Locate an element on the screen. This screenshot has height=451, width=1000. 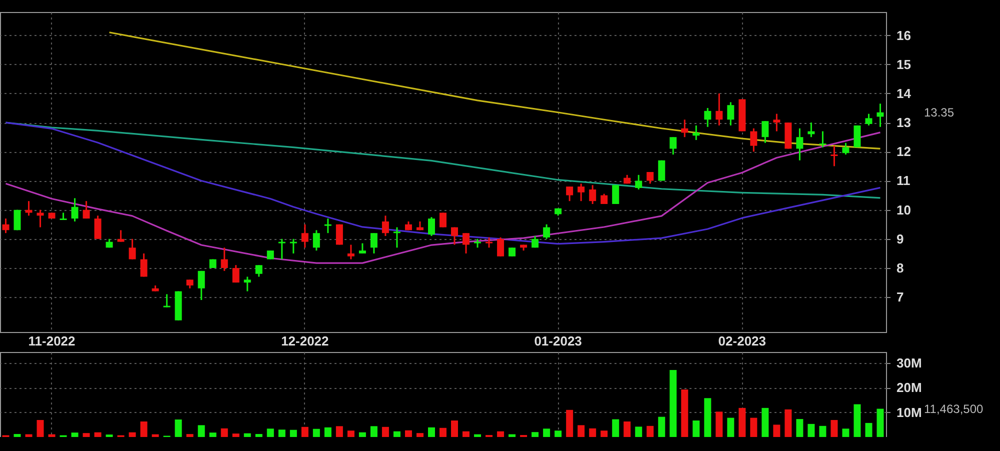
y-tick-label: 10M is located at coordinates (909, 412).